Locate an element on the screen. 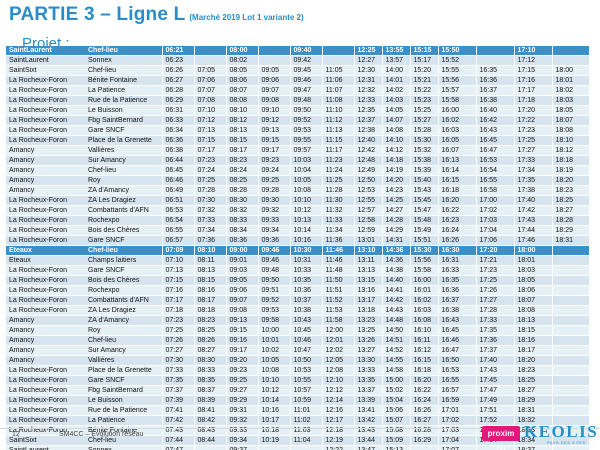 This screenshot has height=450, width=600. time-cell: 09:42 is located at coordinates (305, 60).